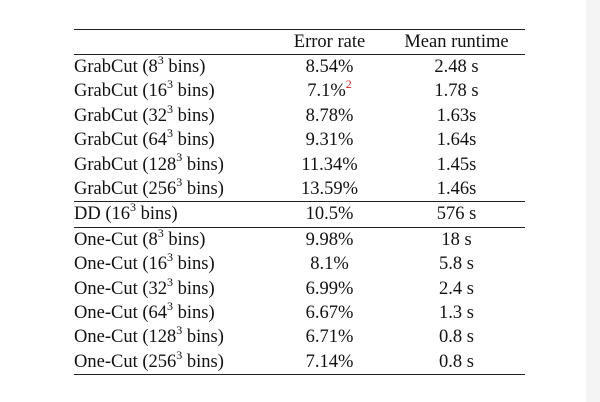 This screenshot has height=402, width=600. I want to click on method-label: One-Cut (256, so click(125, 361).